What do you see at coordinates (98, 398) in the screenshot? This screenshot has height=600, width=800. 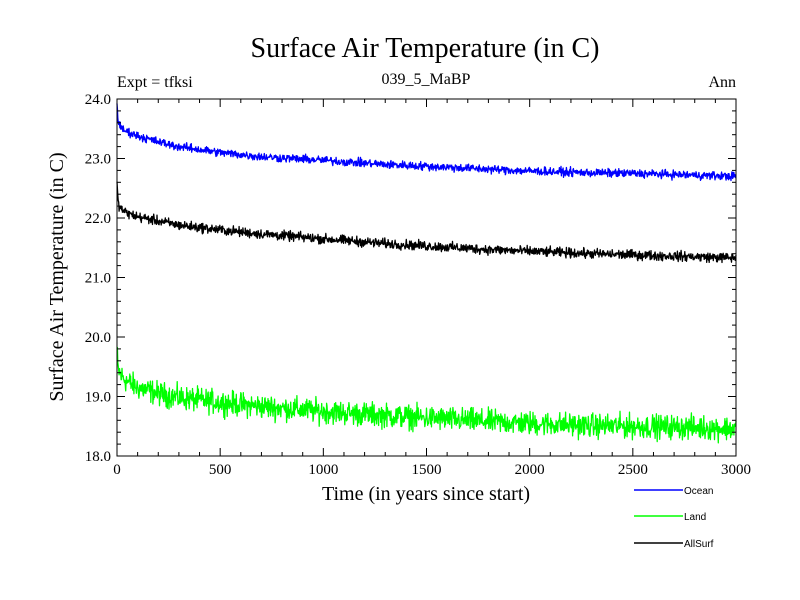 I see `y-tick-label: 19.0` at bounding box center [98, 398].